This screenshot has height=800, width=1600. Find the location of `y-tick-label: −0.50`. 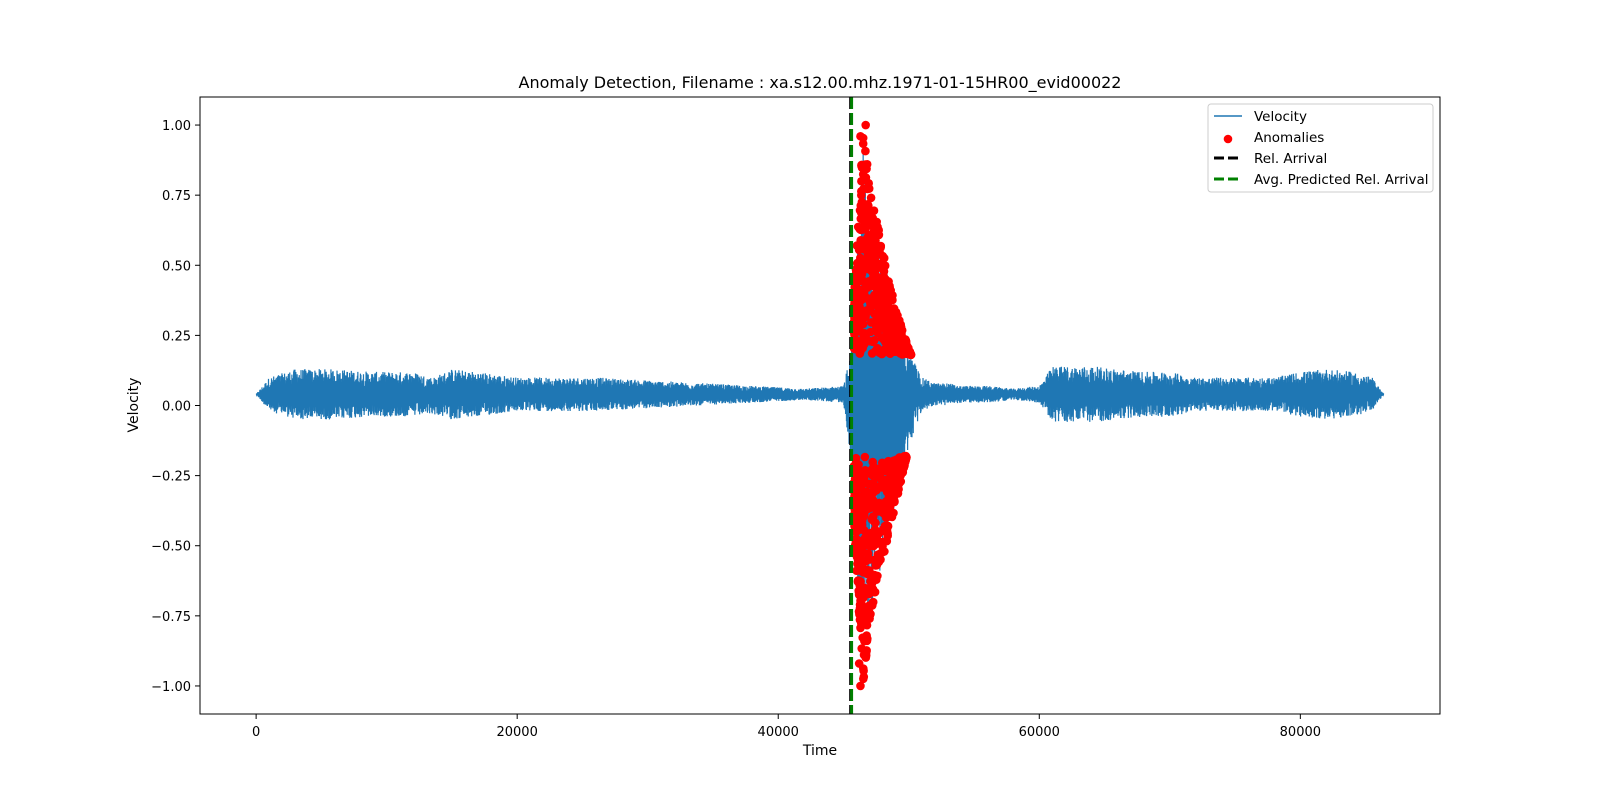

y-tick-label: −0.50 is located at coordinates (171, 547).